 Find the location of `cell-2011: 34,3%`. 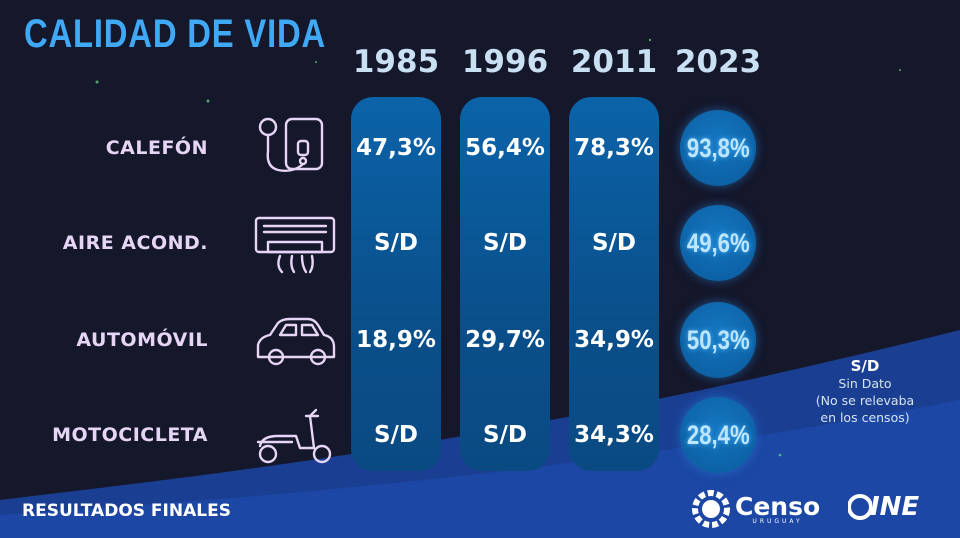

cell-2011: 34,3% is located at coordinates (614, 435).